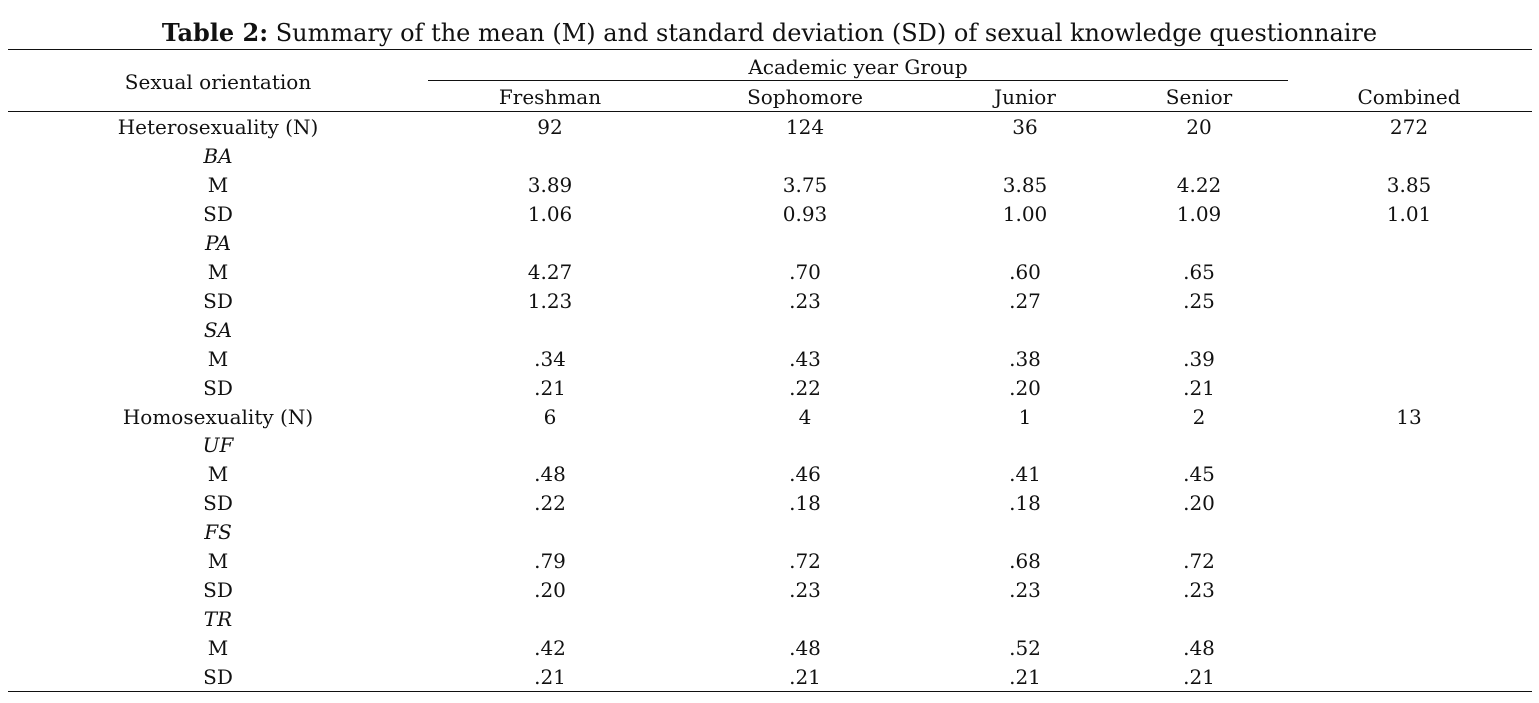 The image size is (1539, 703). What do you see at coordinates (1025, 271) in the screenshot?
I see `cell-junior: .60` at bounding box center [1025, 271].